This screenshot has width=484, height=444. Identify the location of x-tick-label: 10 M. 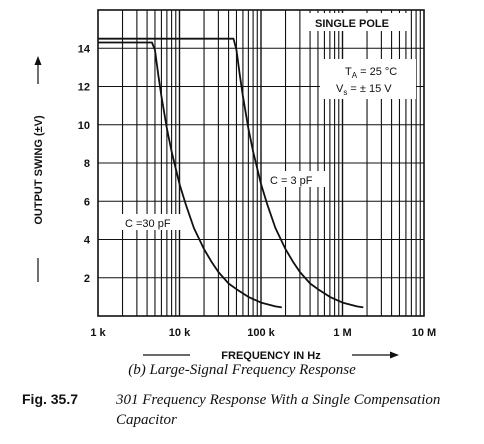
(424, 333).